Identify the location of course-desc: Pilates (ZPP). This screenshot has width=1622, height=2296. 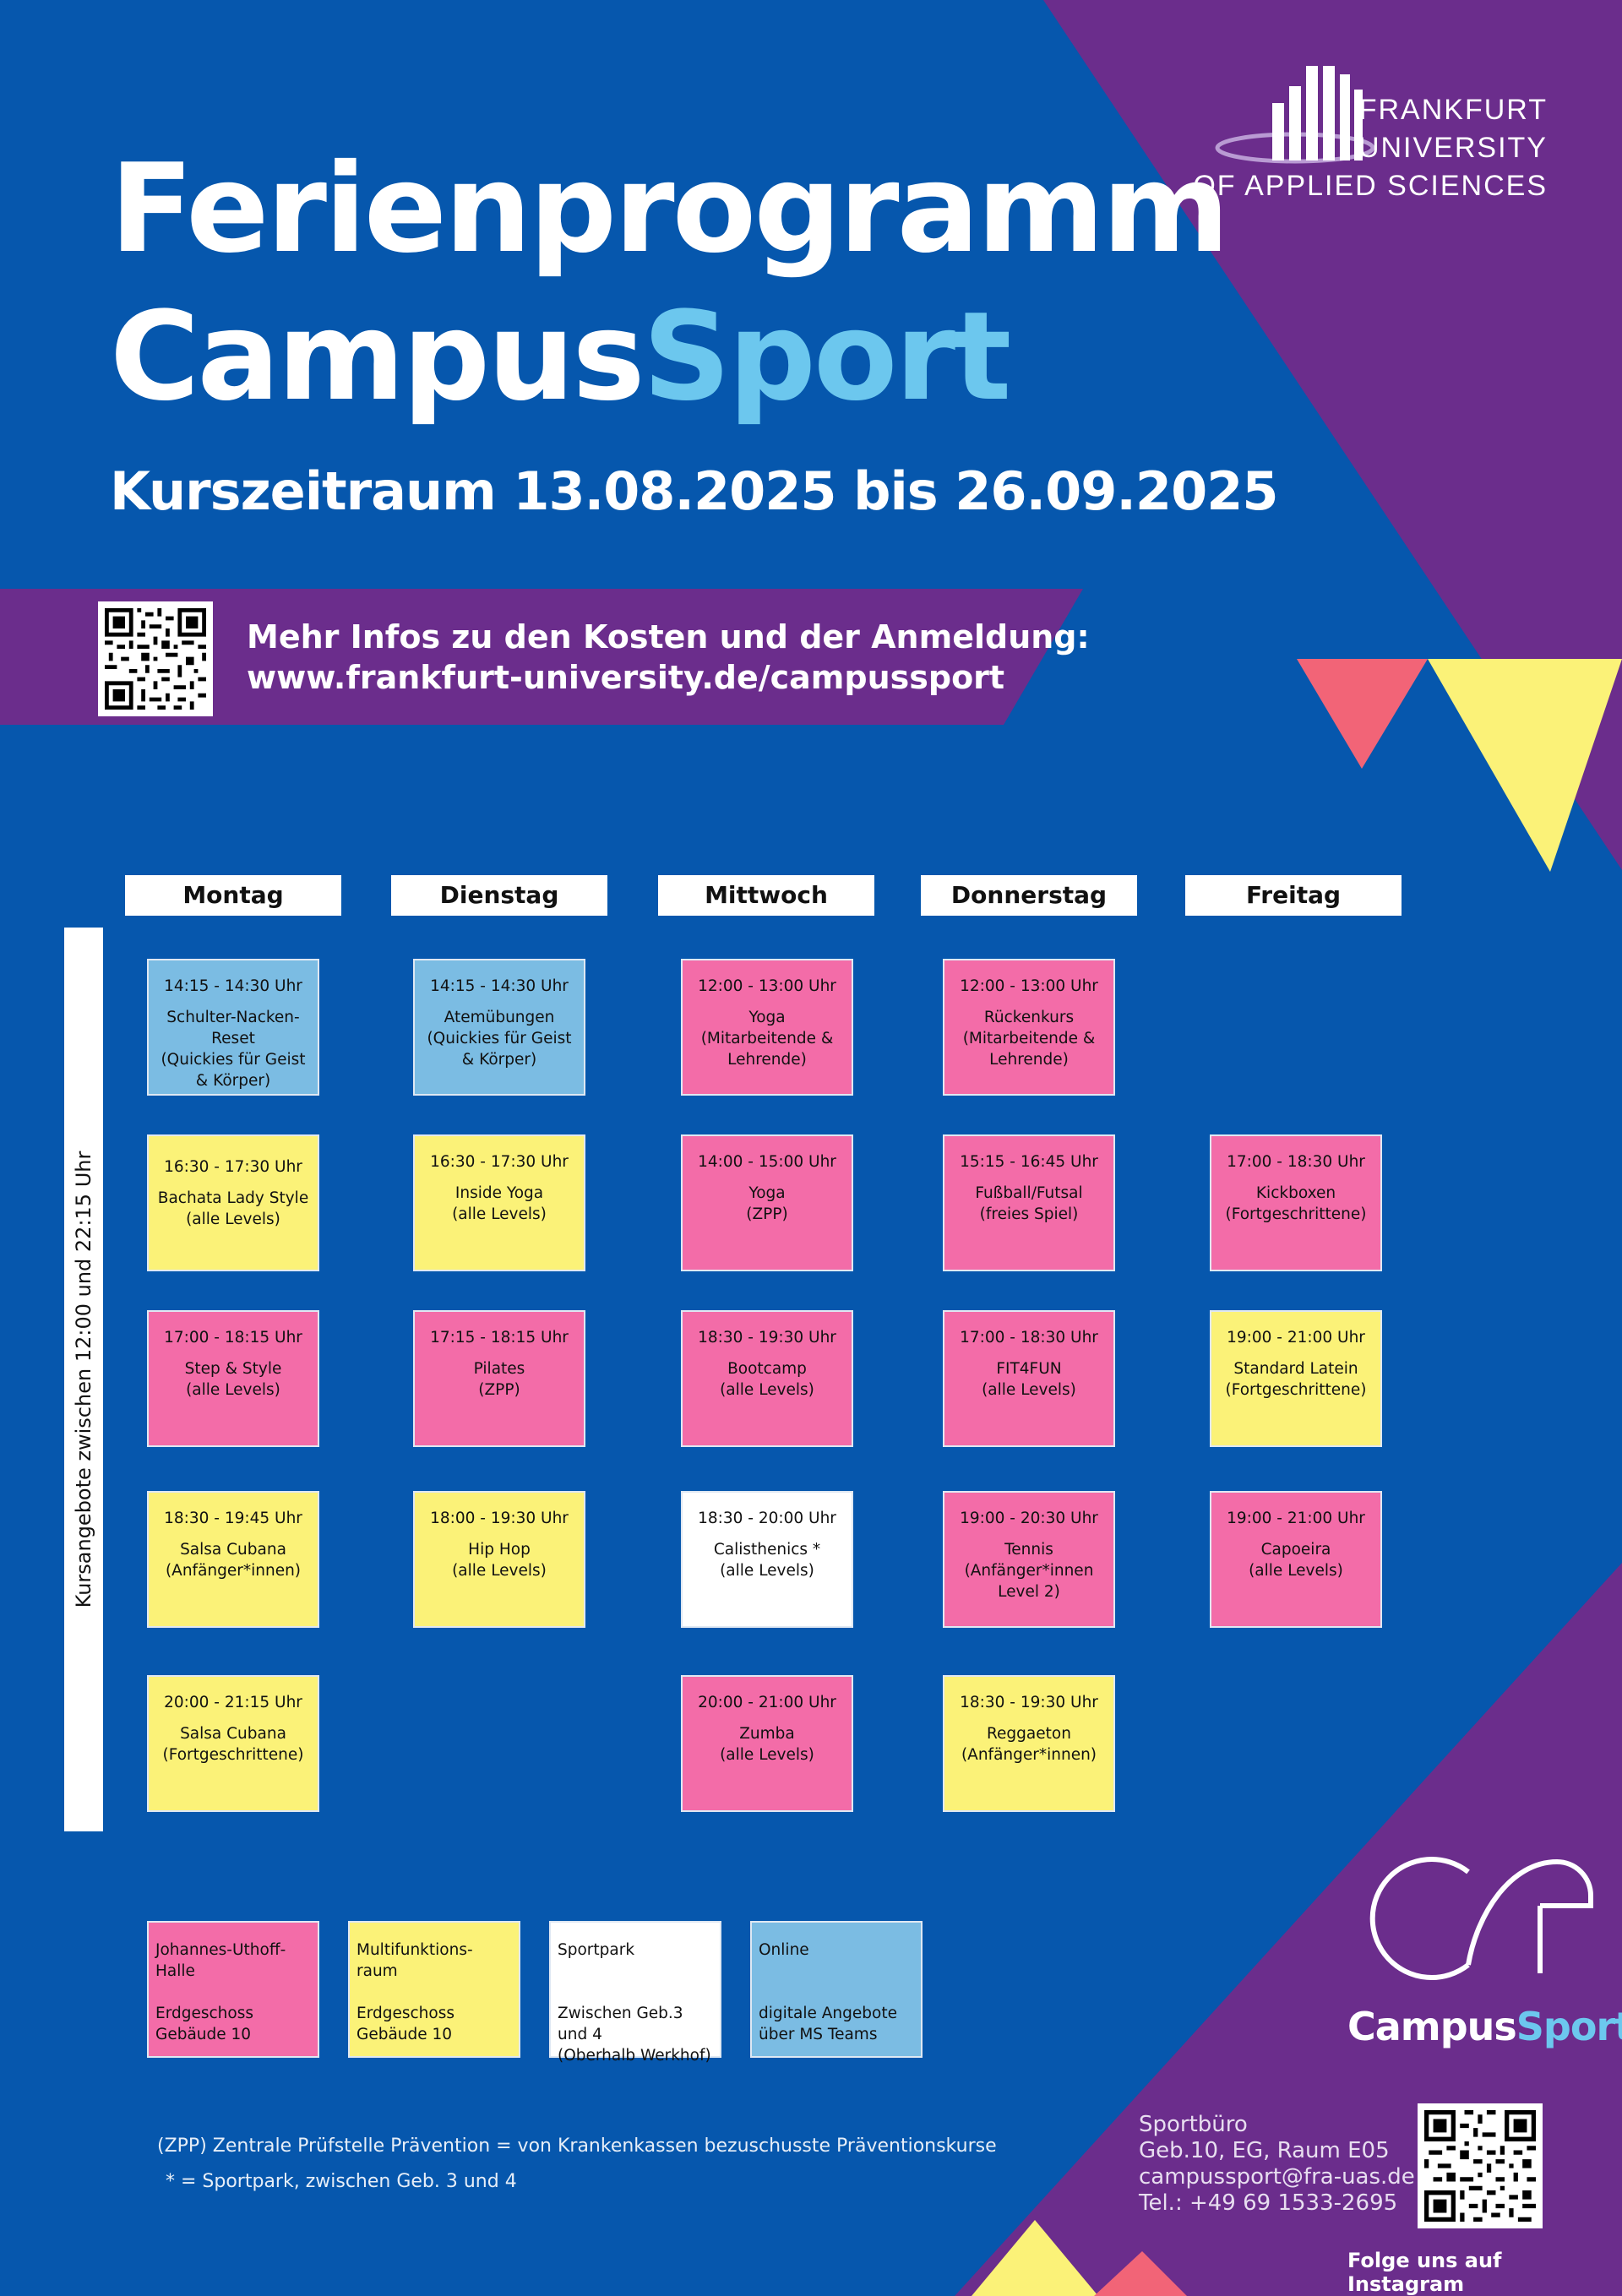
(499, 1379).